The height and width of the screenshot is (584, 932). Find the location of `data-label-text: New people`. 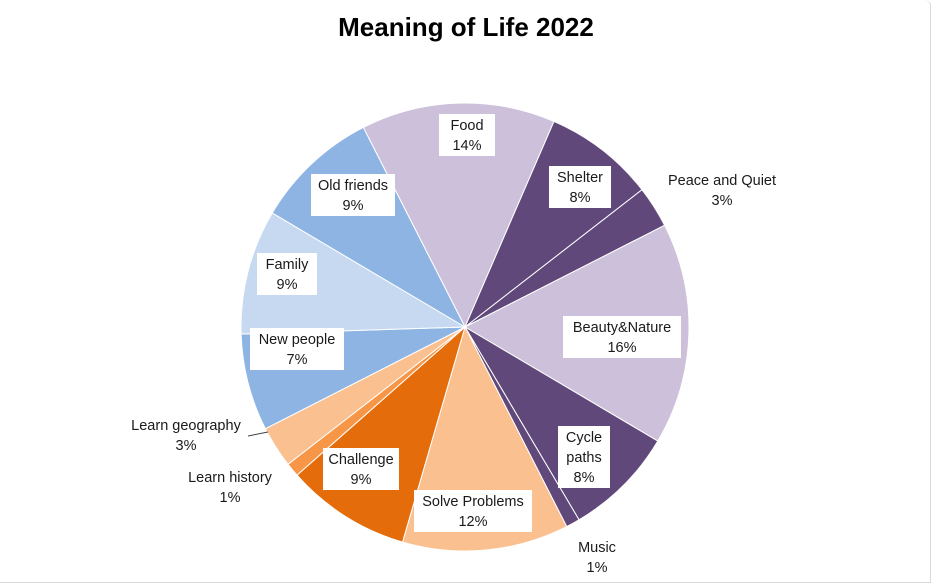

data-label-text: New people is located at coordinates (297, 340).